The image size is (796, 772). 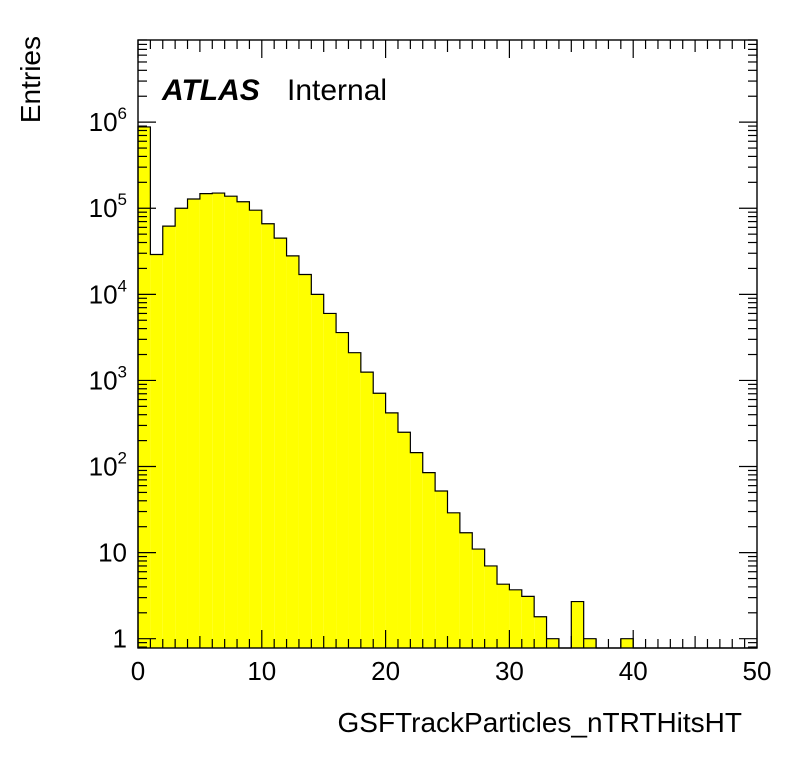 What do you see at coordinates (261, 671) in the screenshot?
I see `x-tick-label: 10` at bounding box center [261, 671].